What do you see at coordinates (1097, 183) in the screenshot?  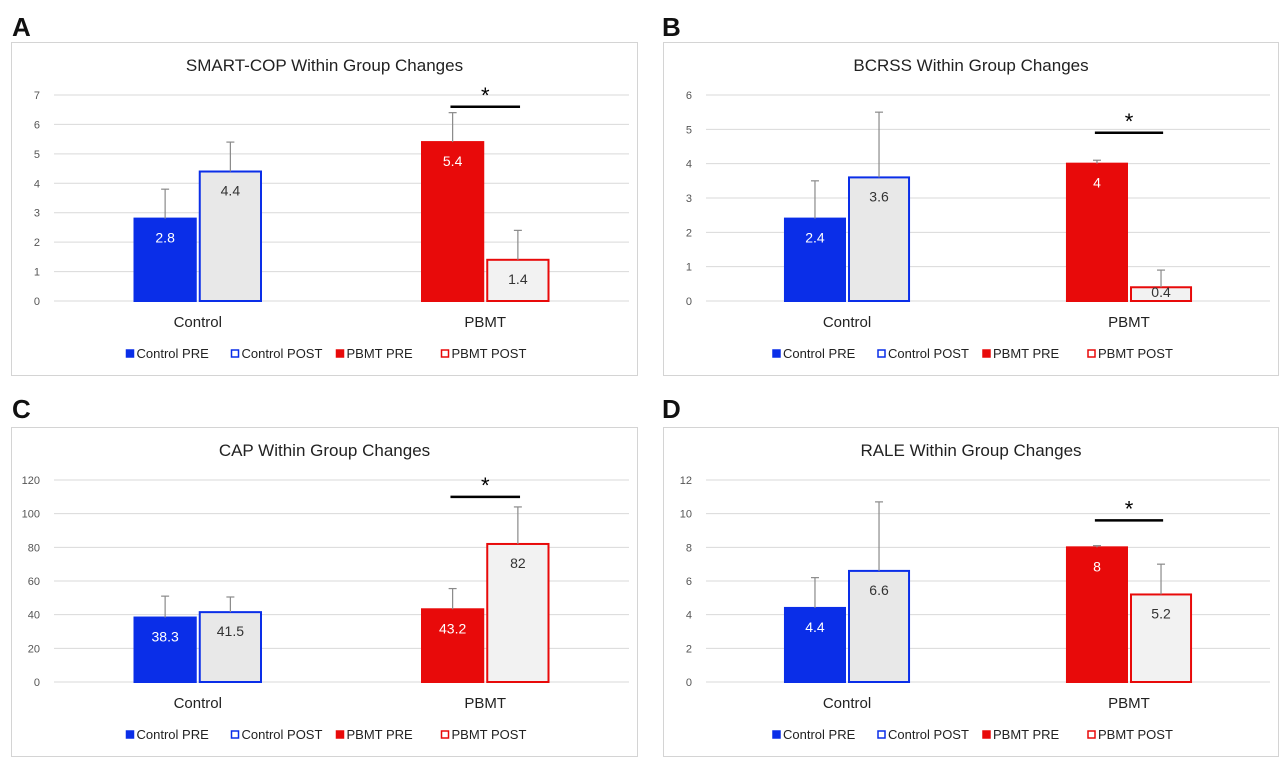 I see `data-label-pbmt-pre: 4` at bounding box center [1097, 183].